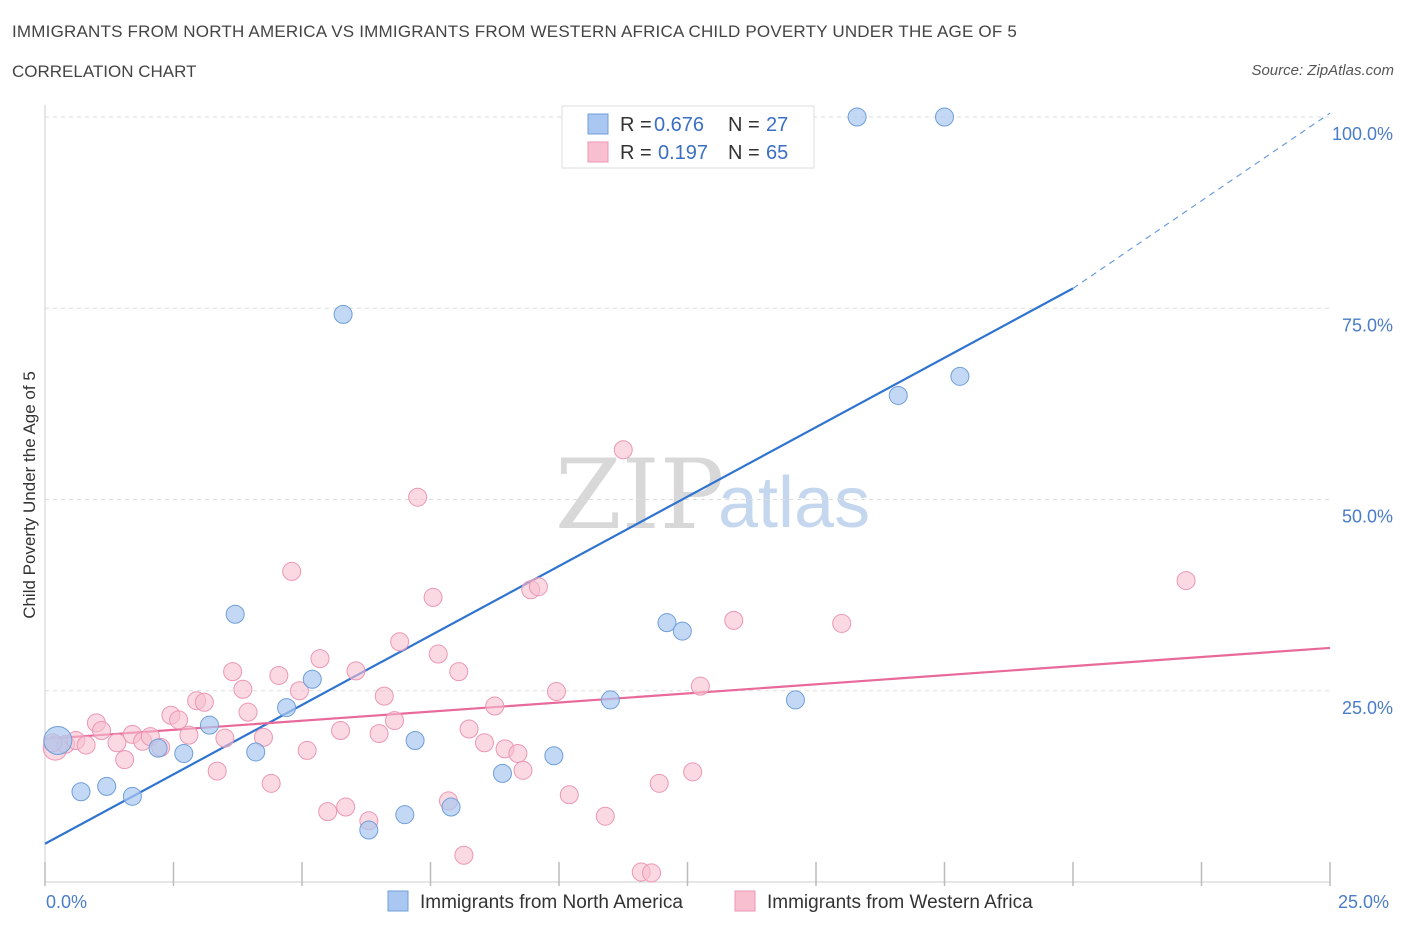 Image resolution: width=1406 pixels, height=930 pixels. What do you see at coordinates (683, 153) in the screenshot?
I see `legend-r-value-2: 0.197` at bounding box center [683, 153].